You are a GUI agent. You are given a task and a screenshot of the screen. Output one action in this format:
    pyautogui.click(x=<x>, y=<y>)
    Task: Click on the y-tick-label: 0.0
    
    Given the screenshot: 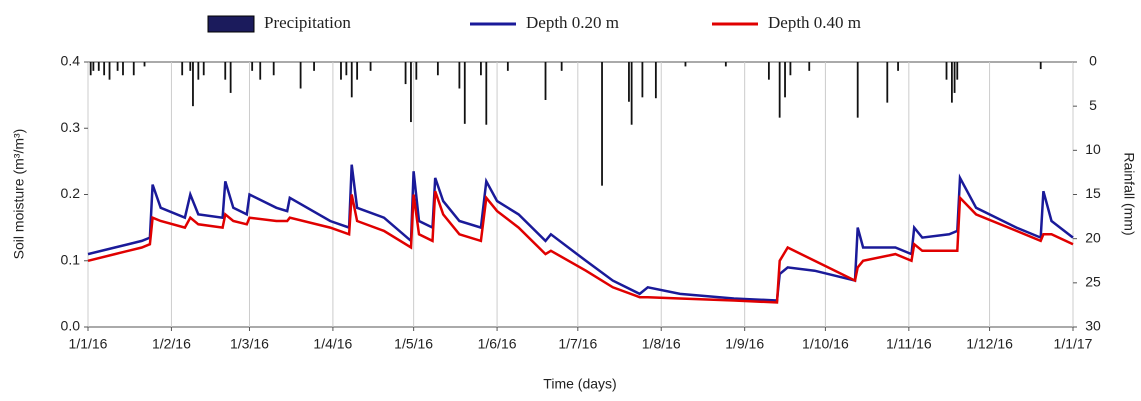 What is the action you would take?
    pyautogui.click(x=71, y=326)
    